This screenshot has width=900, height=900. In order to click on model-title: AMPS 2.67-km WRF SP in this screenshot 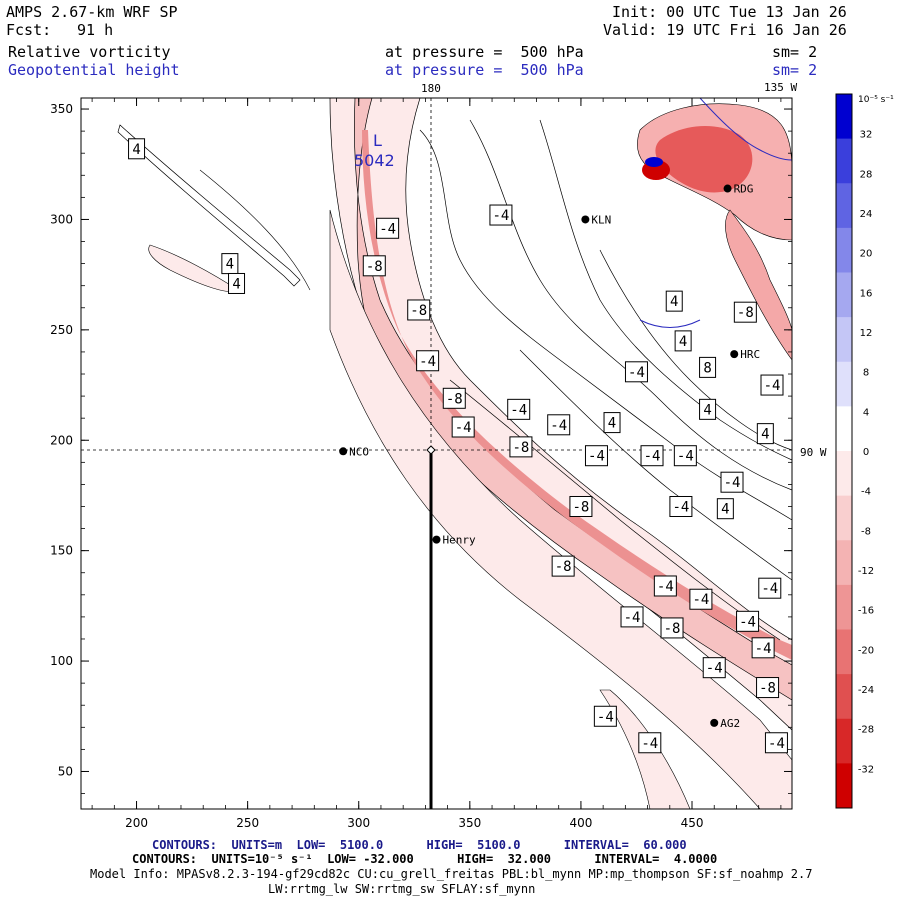, I will do `click(92, 12)`.